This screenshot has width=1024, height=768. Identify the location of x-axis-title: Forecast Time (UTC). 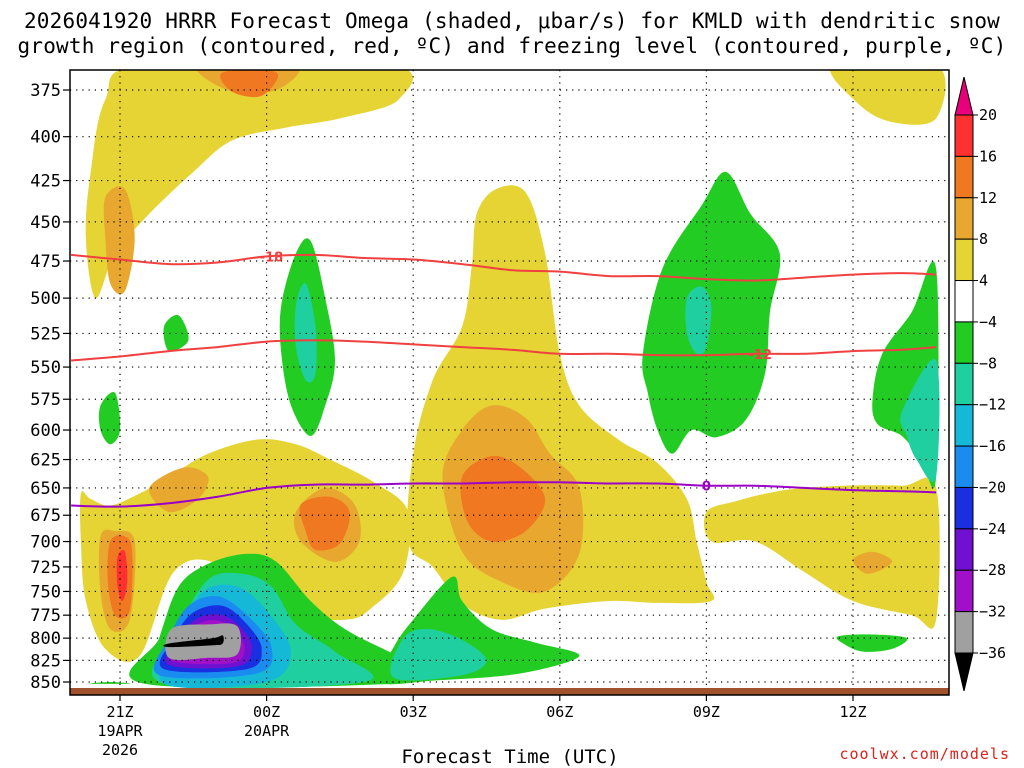
(509, 757).